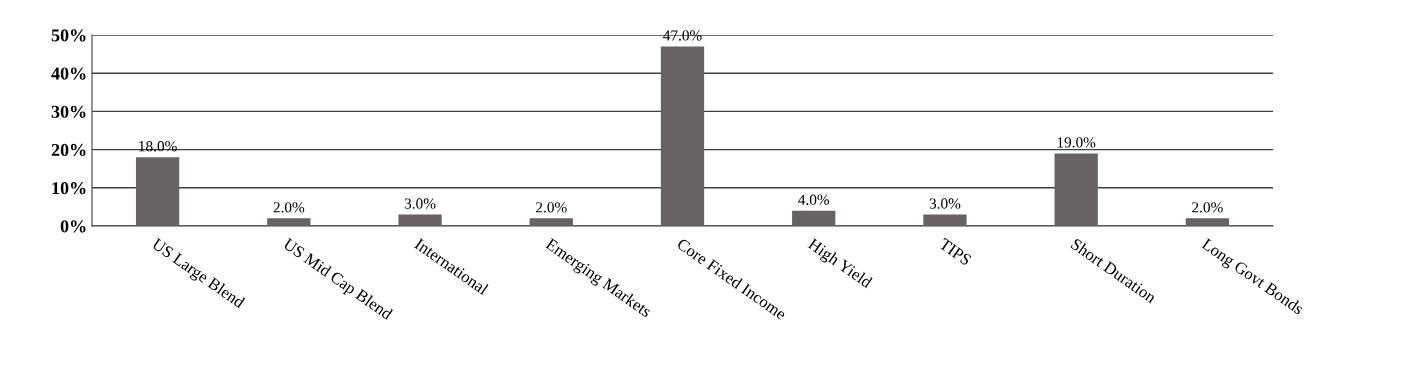  What do you see at coordinates (68, 150) in the screenshot?
I see `y-tick-label: 20%` at bounding box center [68, 150].